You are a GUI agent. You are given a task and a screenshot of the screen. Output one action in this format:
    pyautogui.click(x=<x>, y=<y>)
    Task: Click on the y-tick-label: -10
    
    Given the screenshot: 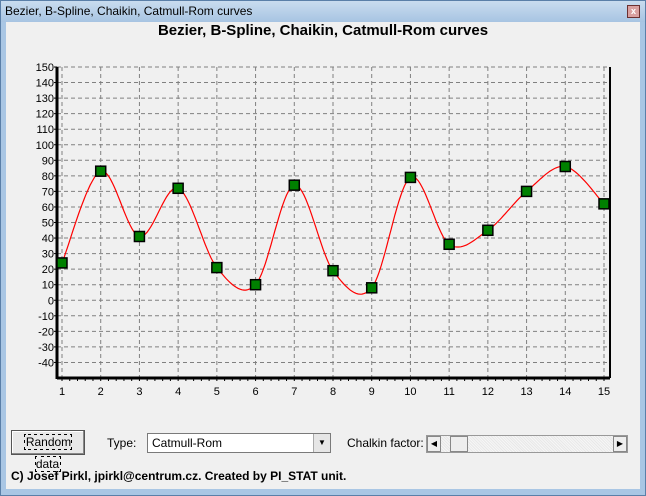 What is the action you would take?
    pyautogui.click(x=46, y=317)
    